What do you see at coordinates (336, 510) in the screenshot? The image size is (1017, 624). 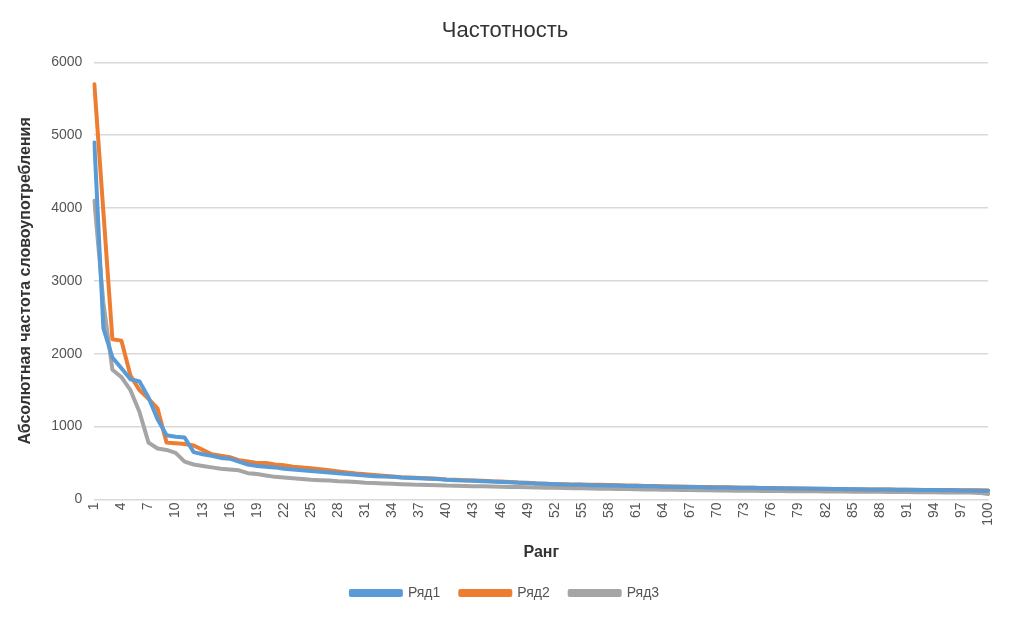 I see `x-tick-label: 28` at bounding box center [336, 510].